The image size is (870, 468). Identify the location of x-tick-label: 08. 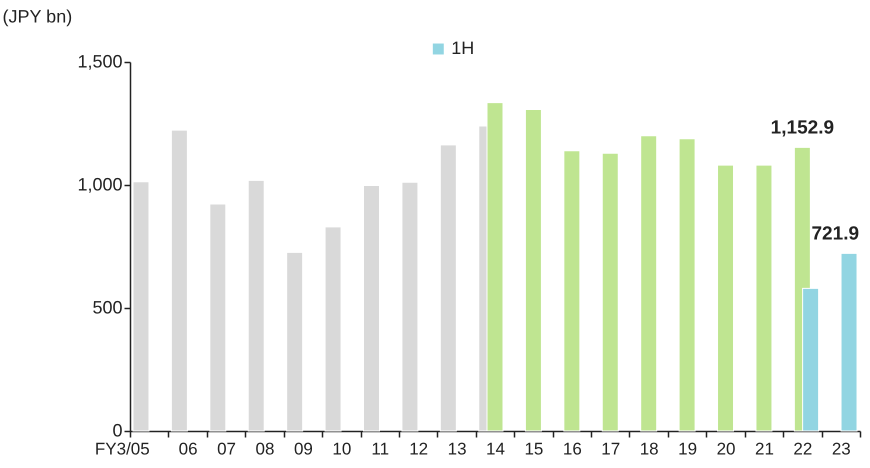
(265, 449).